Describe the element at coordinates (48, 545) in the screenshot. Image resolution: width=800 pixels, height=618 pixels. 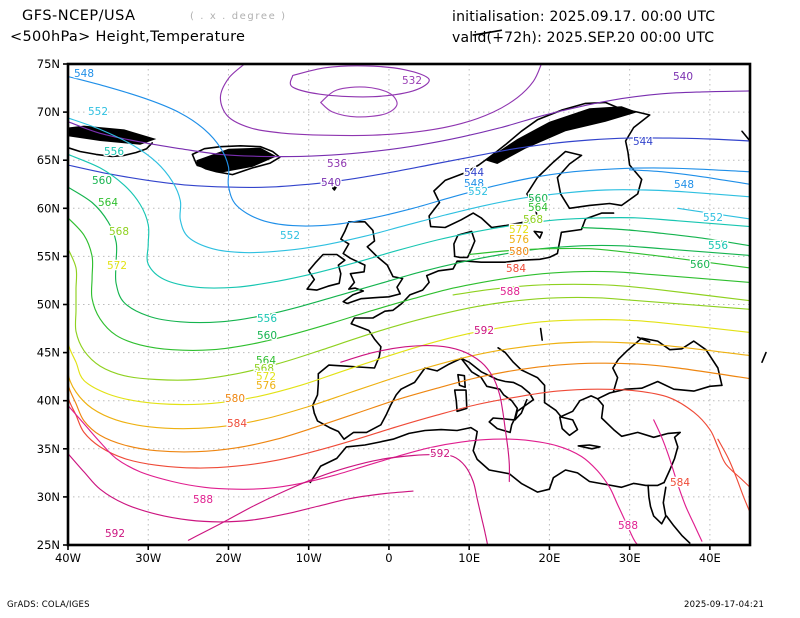
I see `y-tick-label: 25N` at that location.